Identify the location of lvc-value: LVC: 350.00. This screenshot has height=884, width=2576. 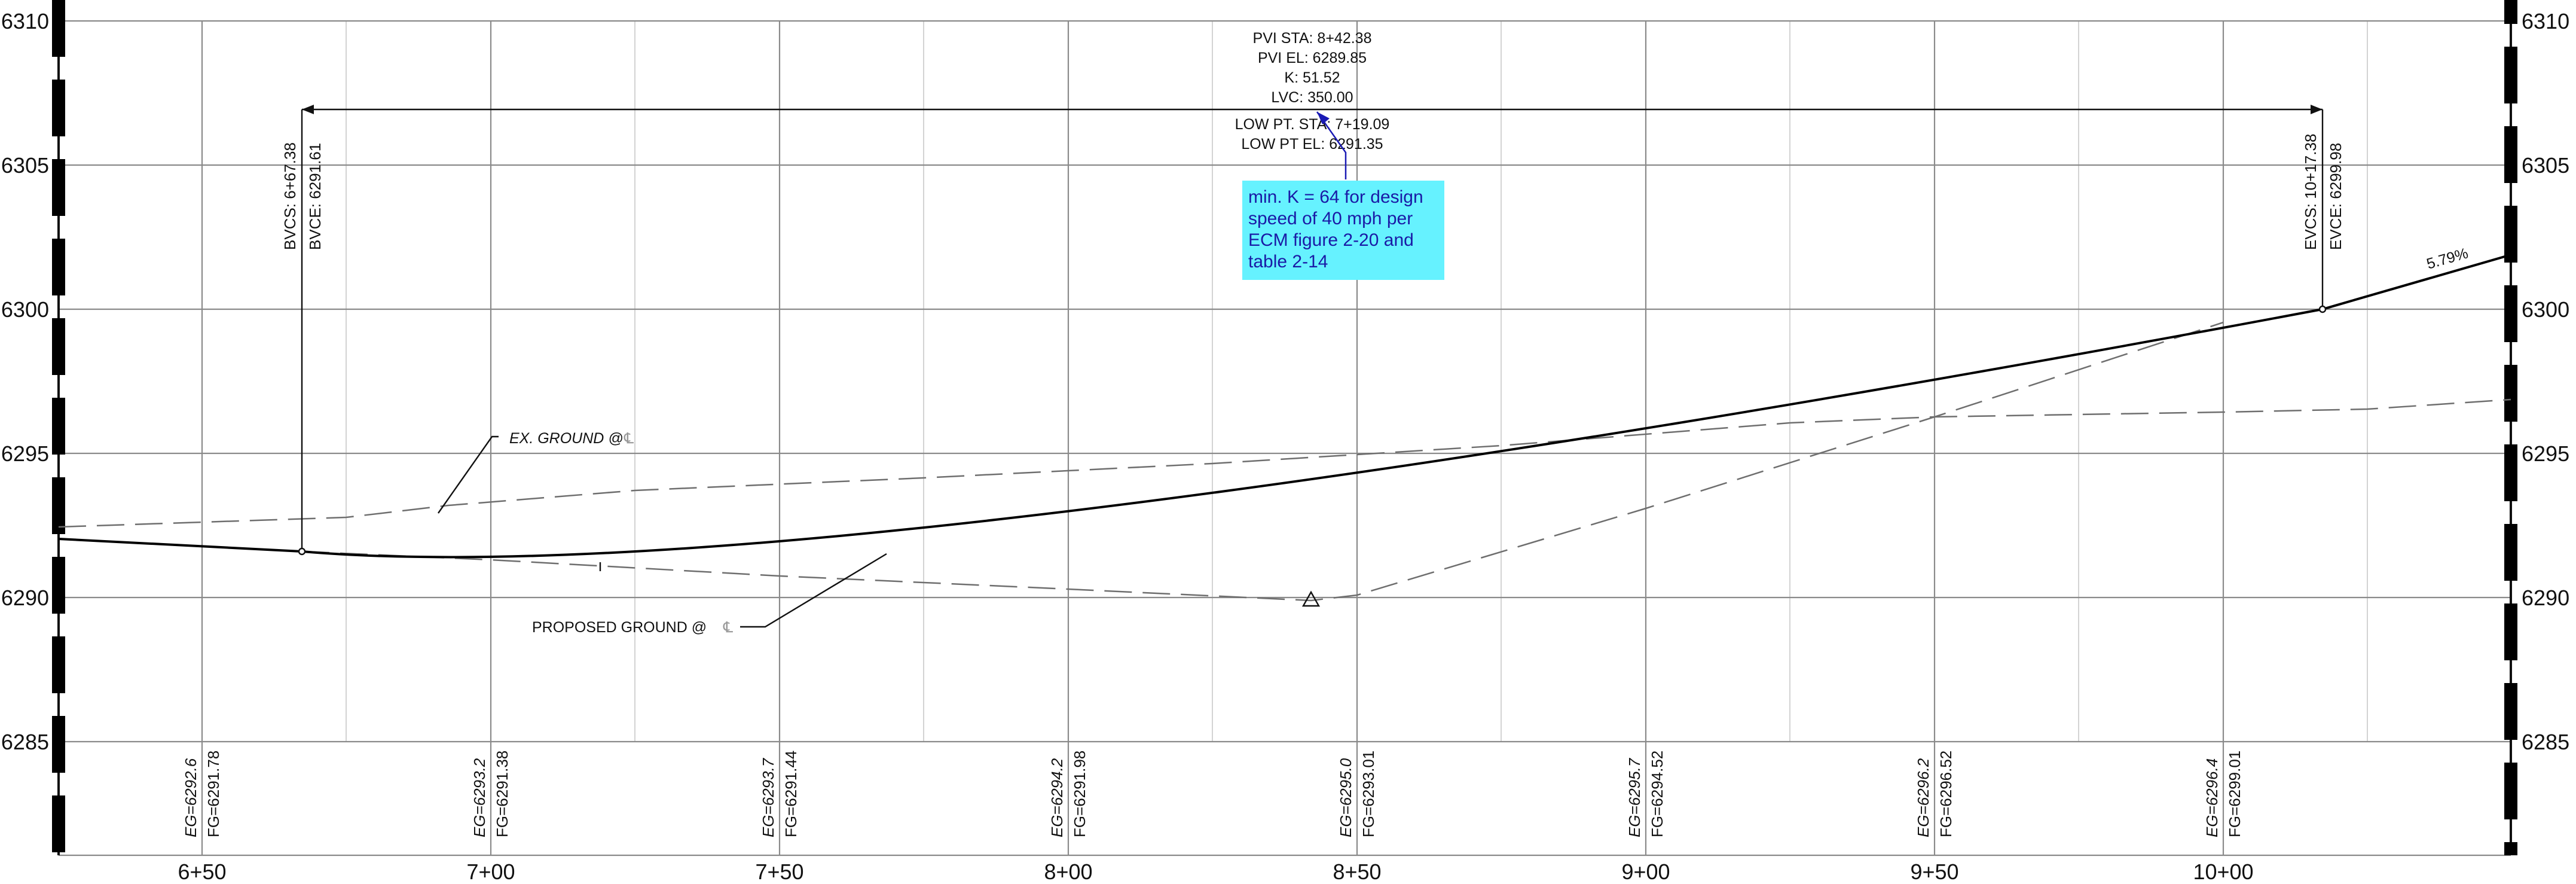
(1312, 98).